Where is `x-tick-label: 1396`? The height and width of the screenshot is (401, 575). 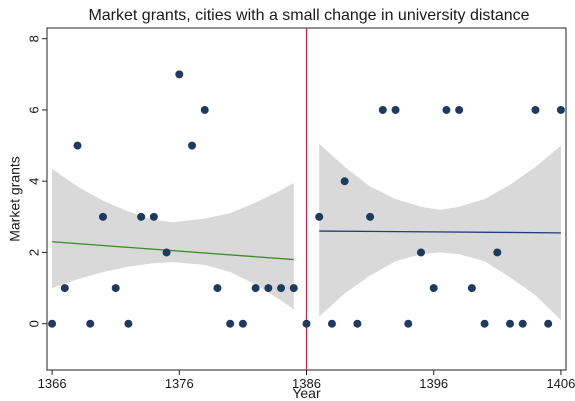 x-tick-label: 1396 is located at coordinates (433, 383).